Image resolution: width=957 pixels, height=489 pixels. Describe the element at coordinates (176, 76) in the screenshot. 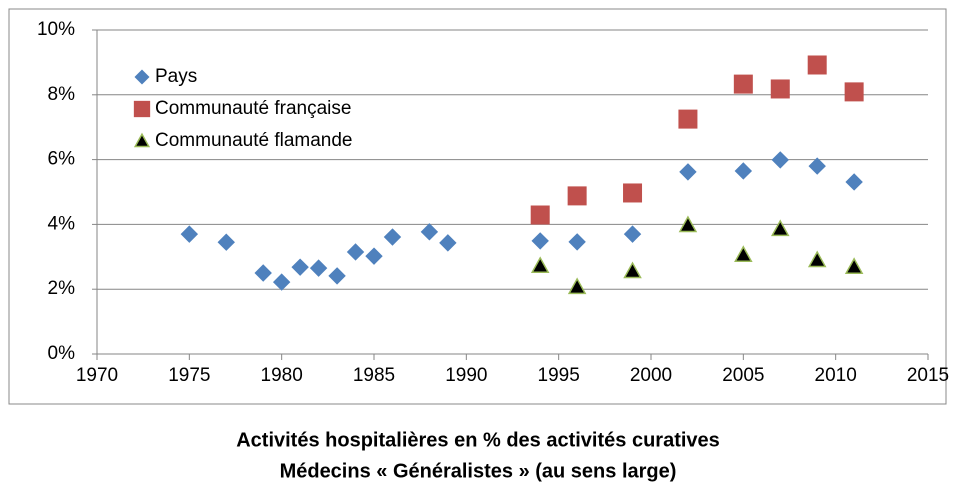

I see `legend-label: Pays` at that location.